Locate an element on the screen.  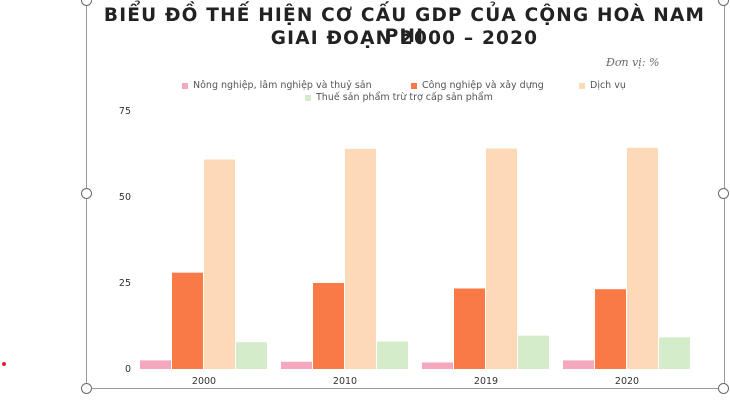
legend-item-services: Dịch vụ is located at coordinates (602, 85).